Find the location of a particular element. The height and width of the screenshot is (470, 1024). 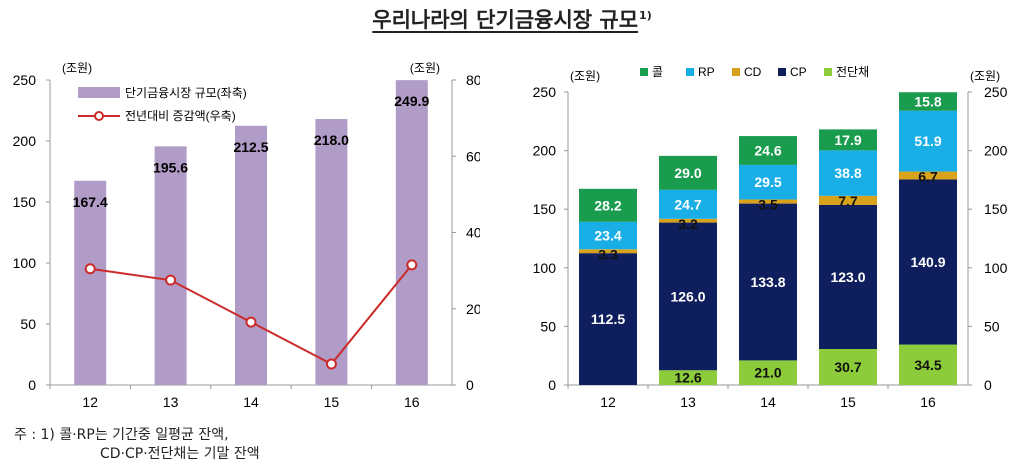

footnote-line-1: 주 : 1) 콜·RP는 기간중 일평균 잔액, is located at coordinates (121, 435).